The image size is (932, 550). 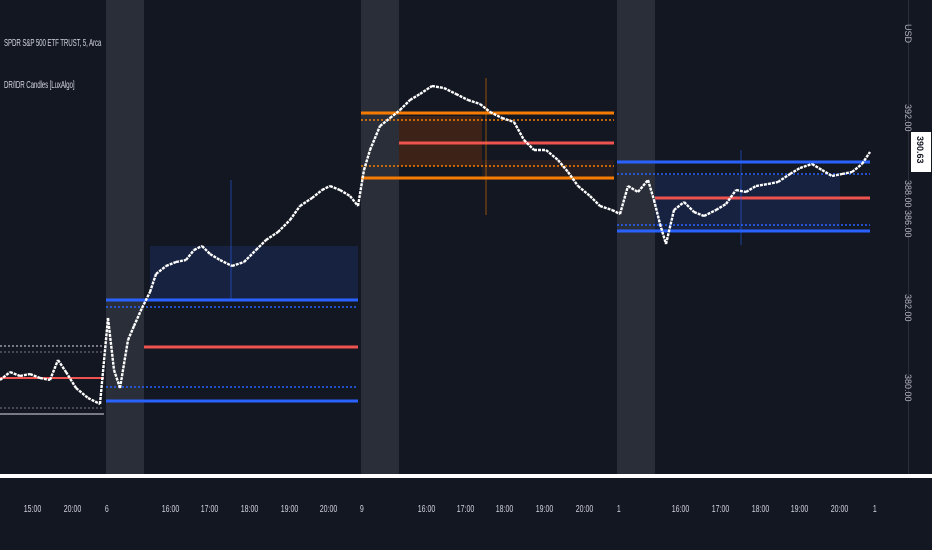 I want to click on currency-label: USD, so click(x=908, y=34).